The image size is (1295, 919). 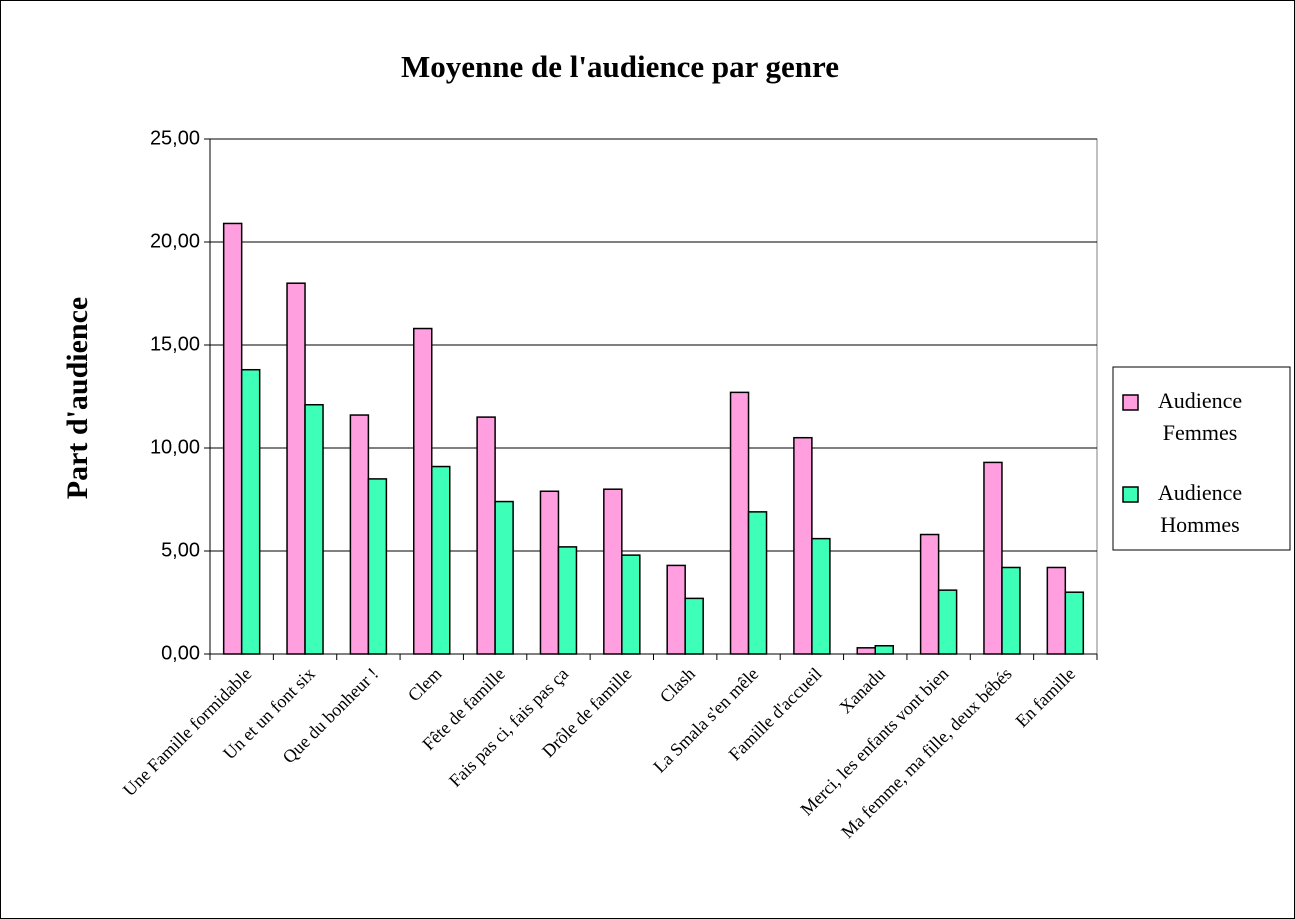 I want to click on y-tick-label: 25,00, so click(x=175, y=138).